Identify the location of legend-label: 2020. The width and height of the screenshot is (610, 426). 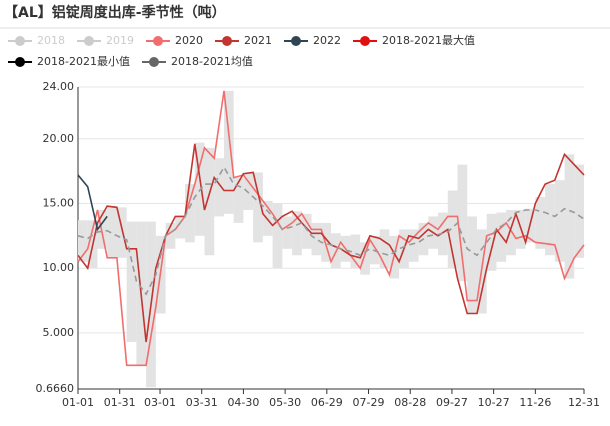
(189, 40).